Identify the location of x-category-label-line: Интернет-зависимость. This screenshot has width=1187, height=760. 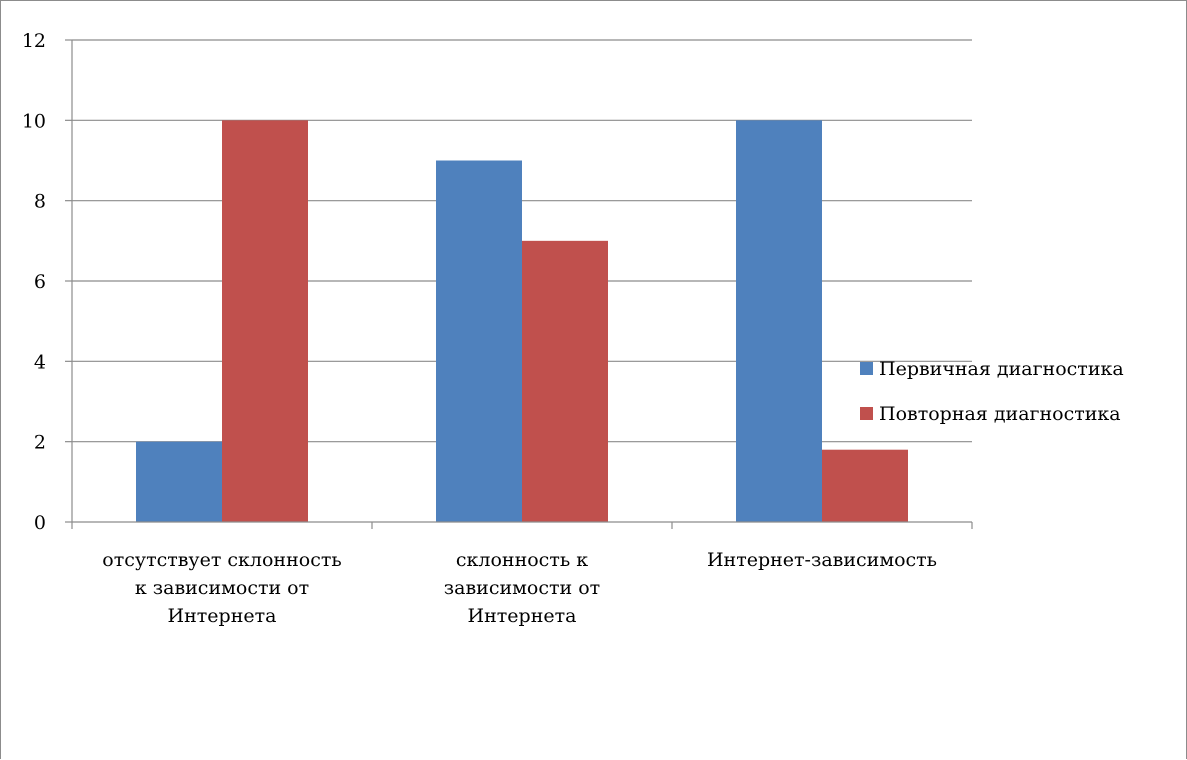
(822, 560).